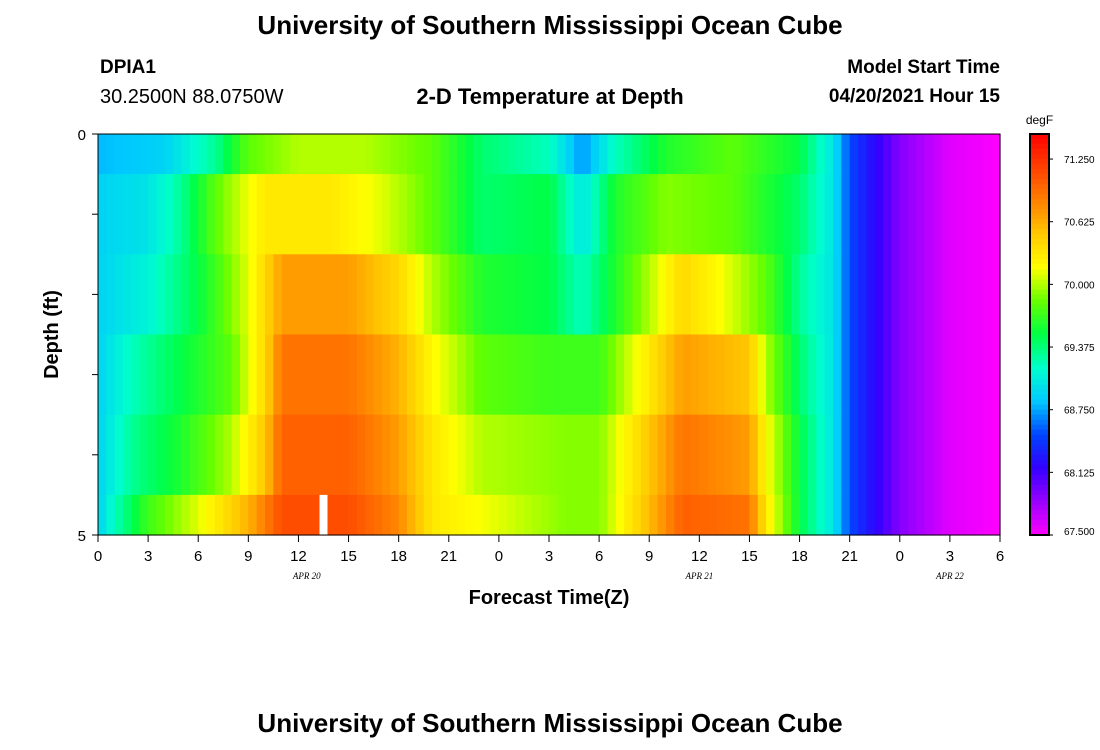 This screenshot has height=750, width=1100. What do you see at coordinates (306, 576) in the screenshot?
I see `date-label: APR 20` at bounding box center [306, 576].